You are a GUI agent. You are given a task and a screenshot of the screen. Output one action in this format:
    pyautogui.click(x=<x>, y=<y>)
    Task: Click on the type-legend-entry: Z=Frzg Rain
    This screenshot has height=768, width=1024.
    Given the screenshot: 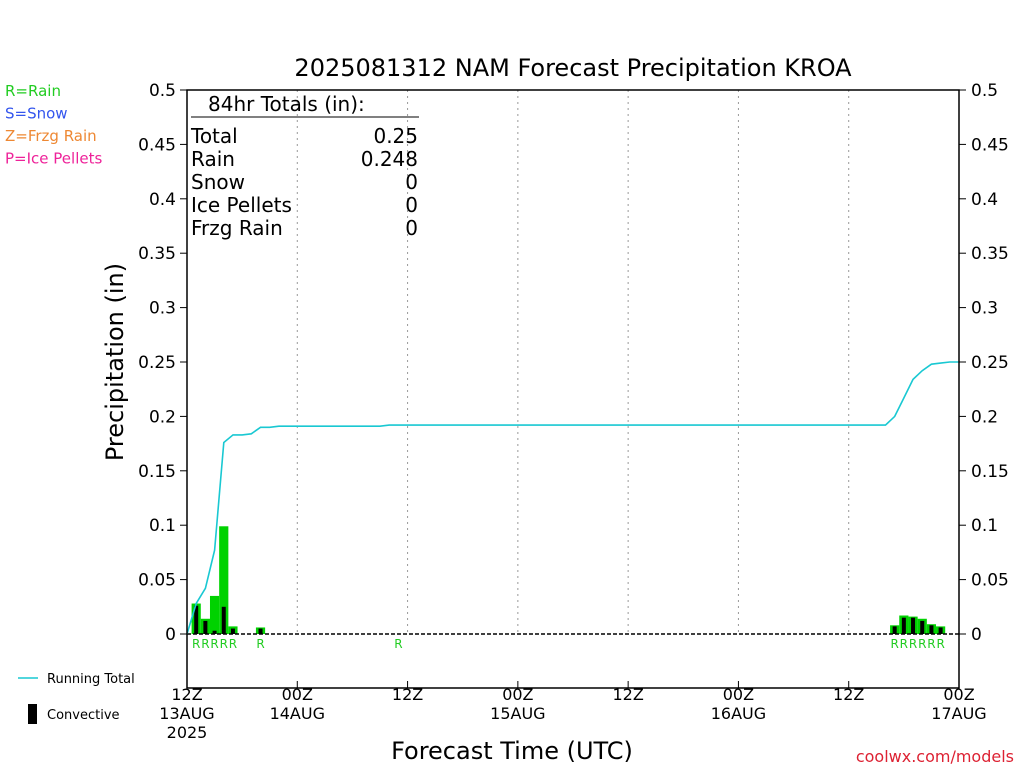 What is the action you would take?
    pyautogui.click(x=51, y=136)
    